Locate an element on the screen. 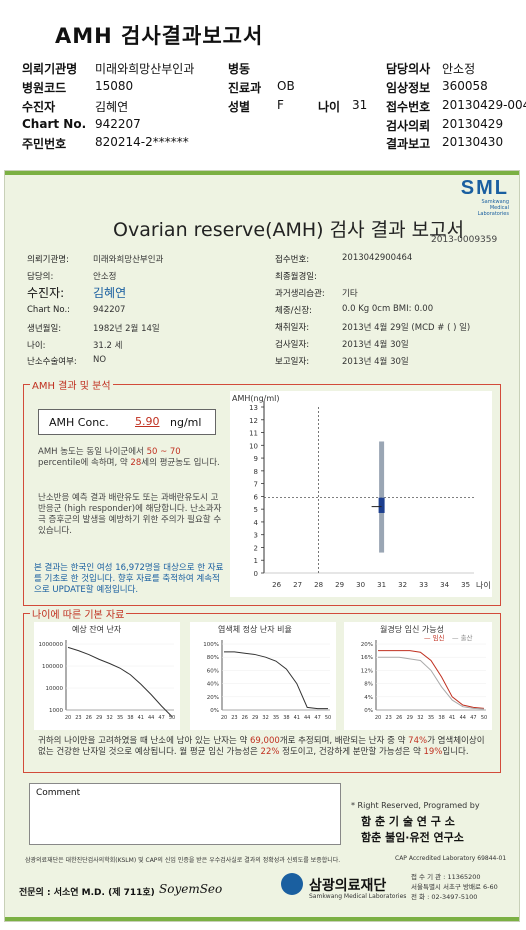 Image resolution: width=526 pixels, height=930 pixels. y-tick-label: 11 is located at coordinates (253, 434).